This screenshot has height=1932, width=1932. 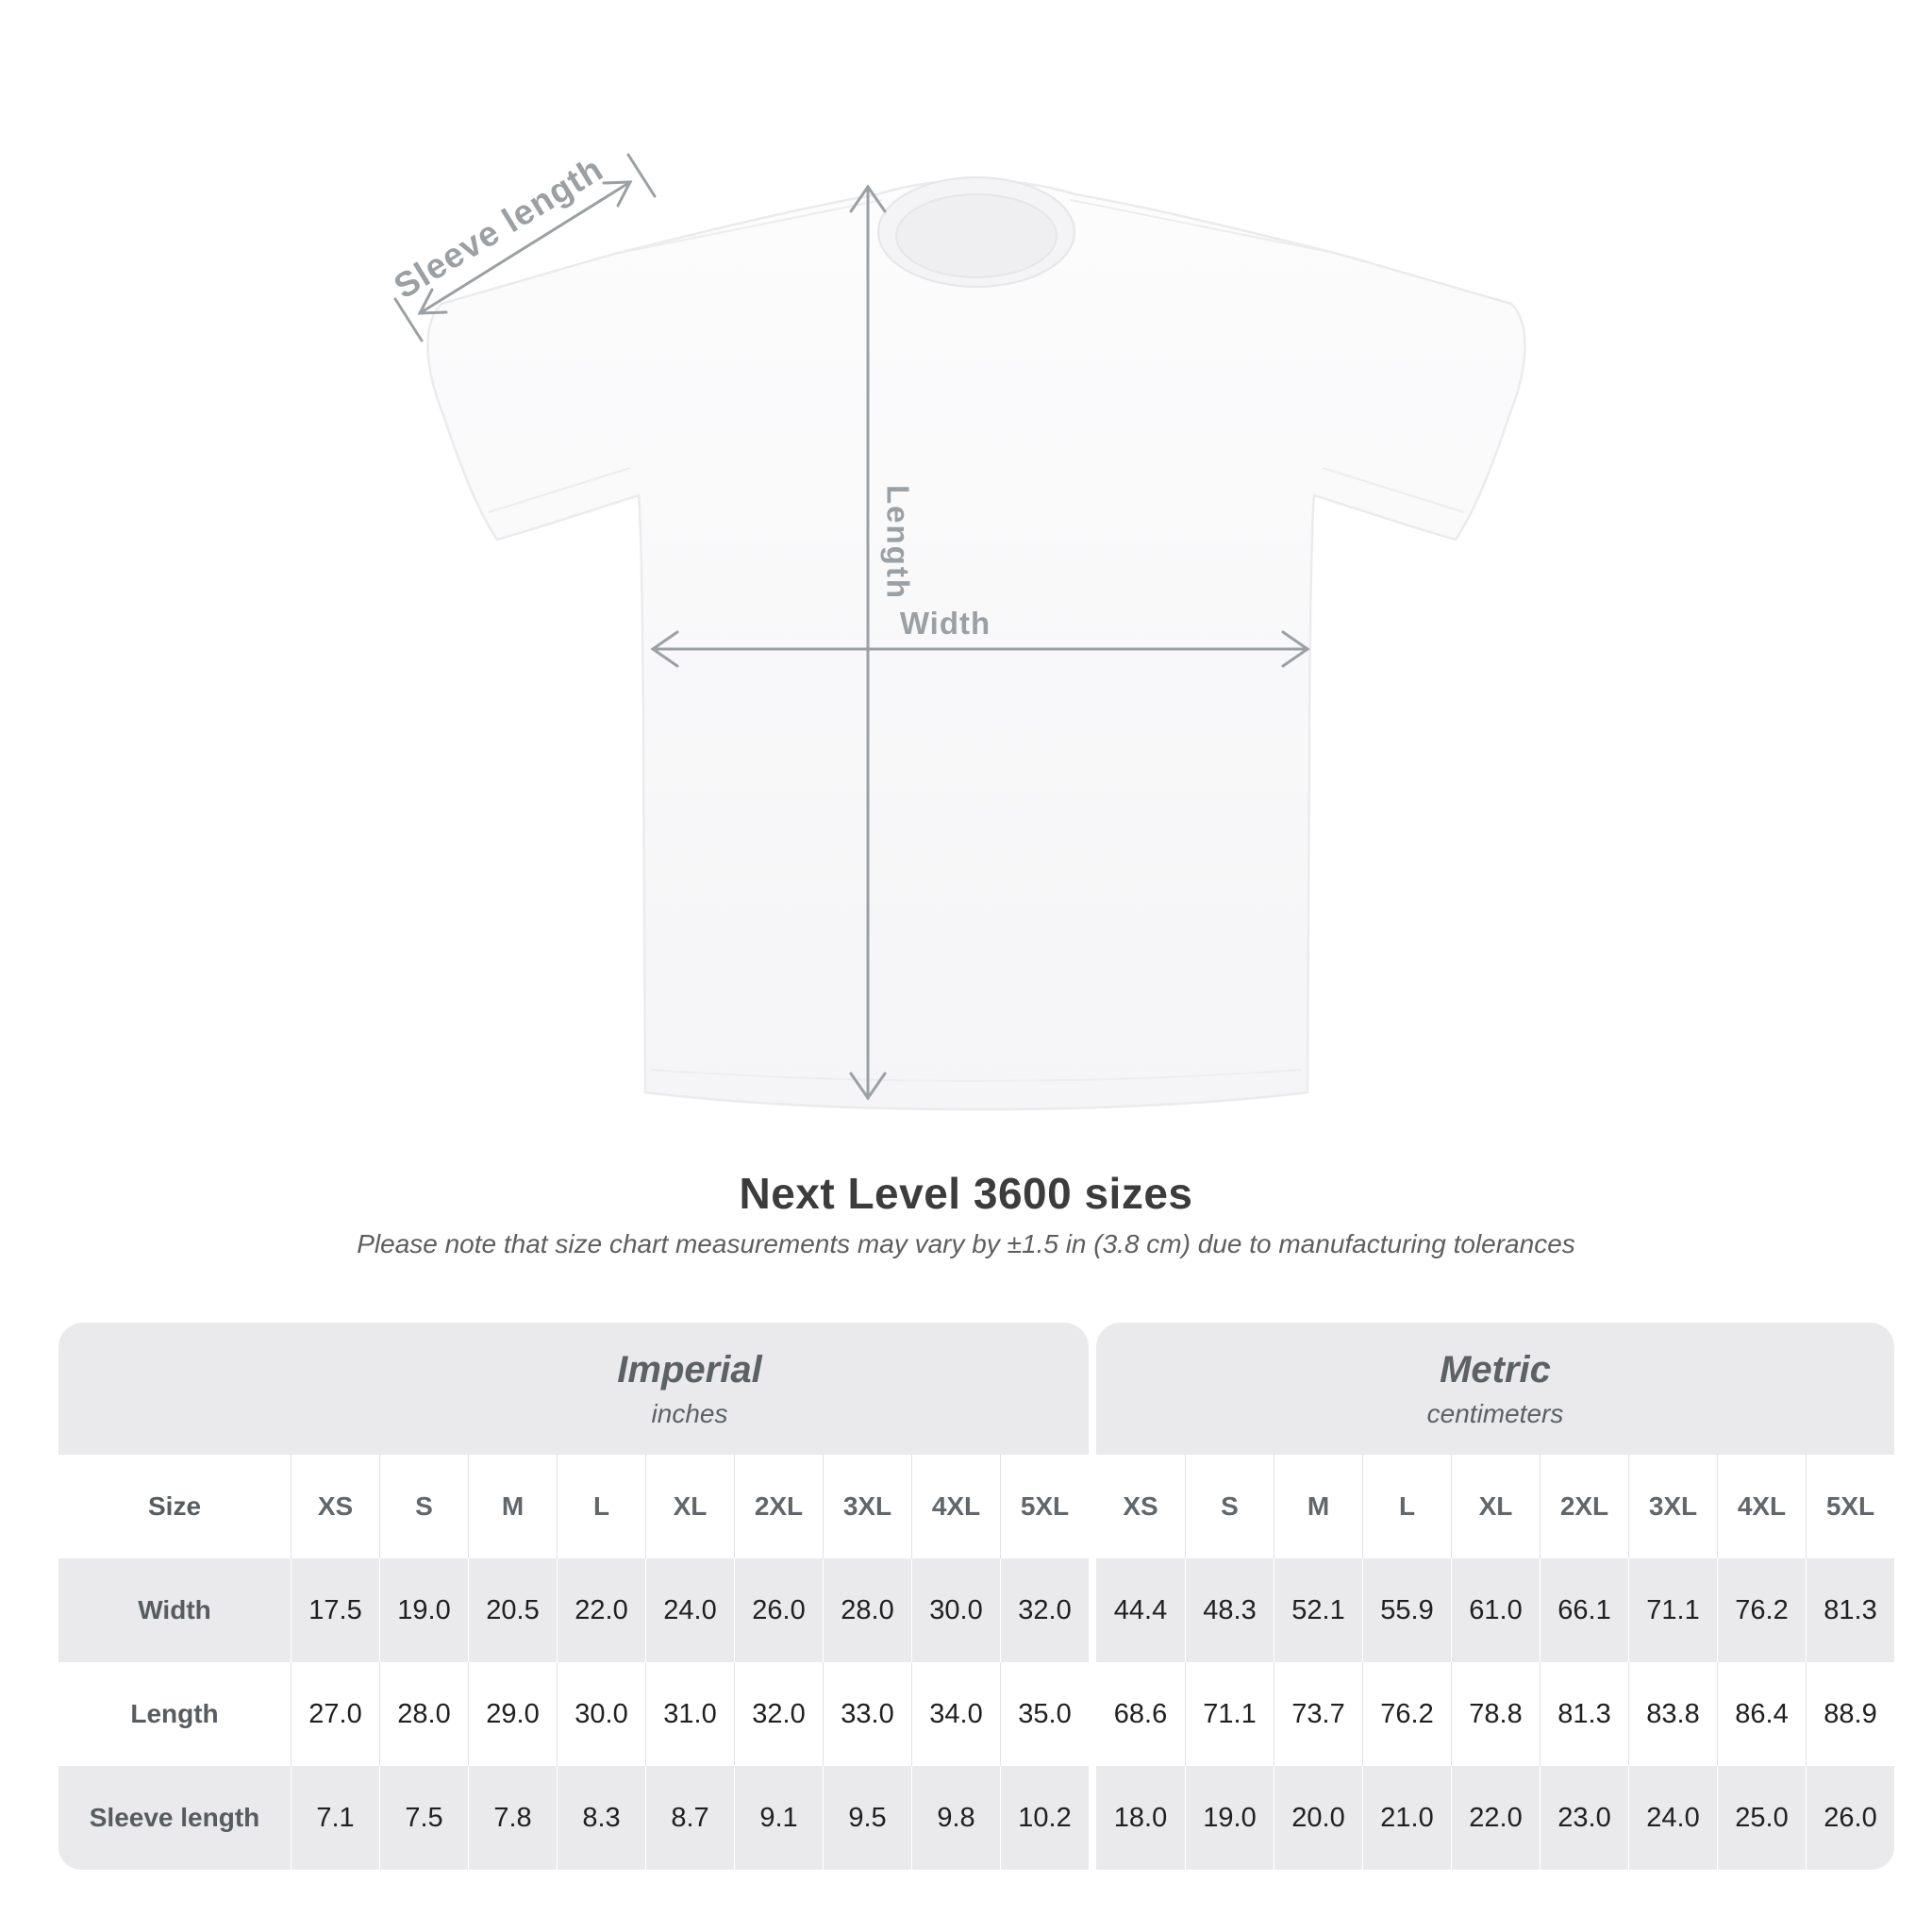 I want to click on table-cell: 27.0, so click(x=335, y=1714).